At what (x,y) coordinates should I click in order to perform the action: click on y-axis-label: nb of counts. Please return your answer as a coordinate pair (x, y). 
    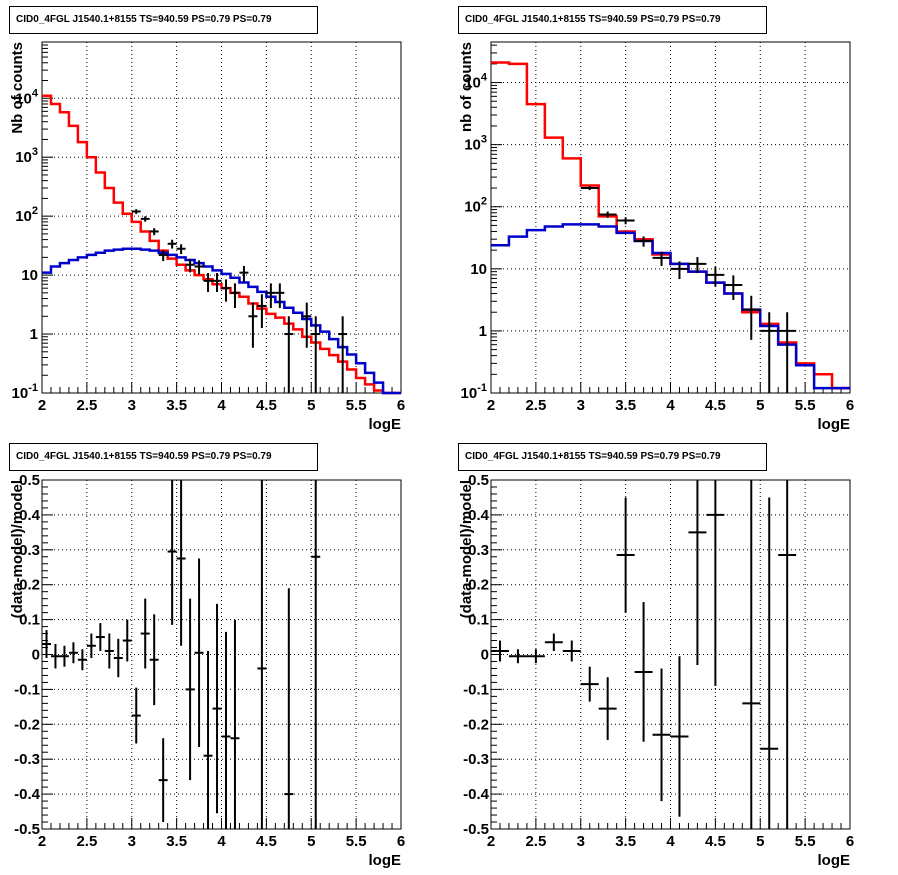
    Looking at the image, I should click on (466, 87).